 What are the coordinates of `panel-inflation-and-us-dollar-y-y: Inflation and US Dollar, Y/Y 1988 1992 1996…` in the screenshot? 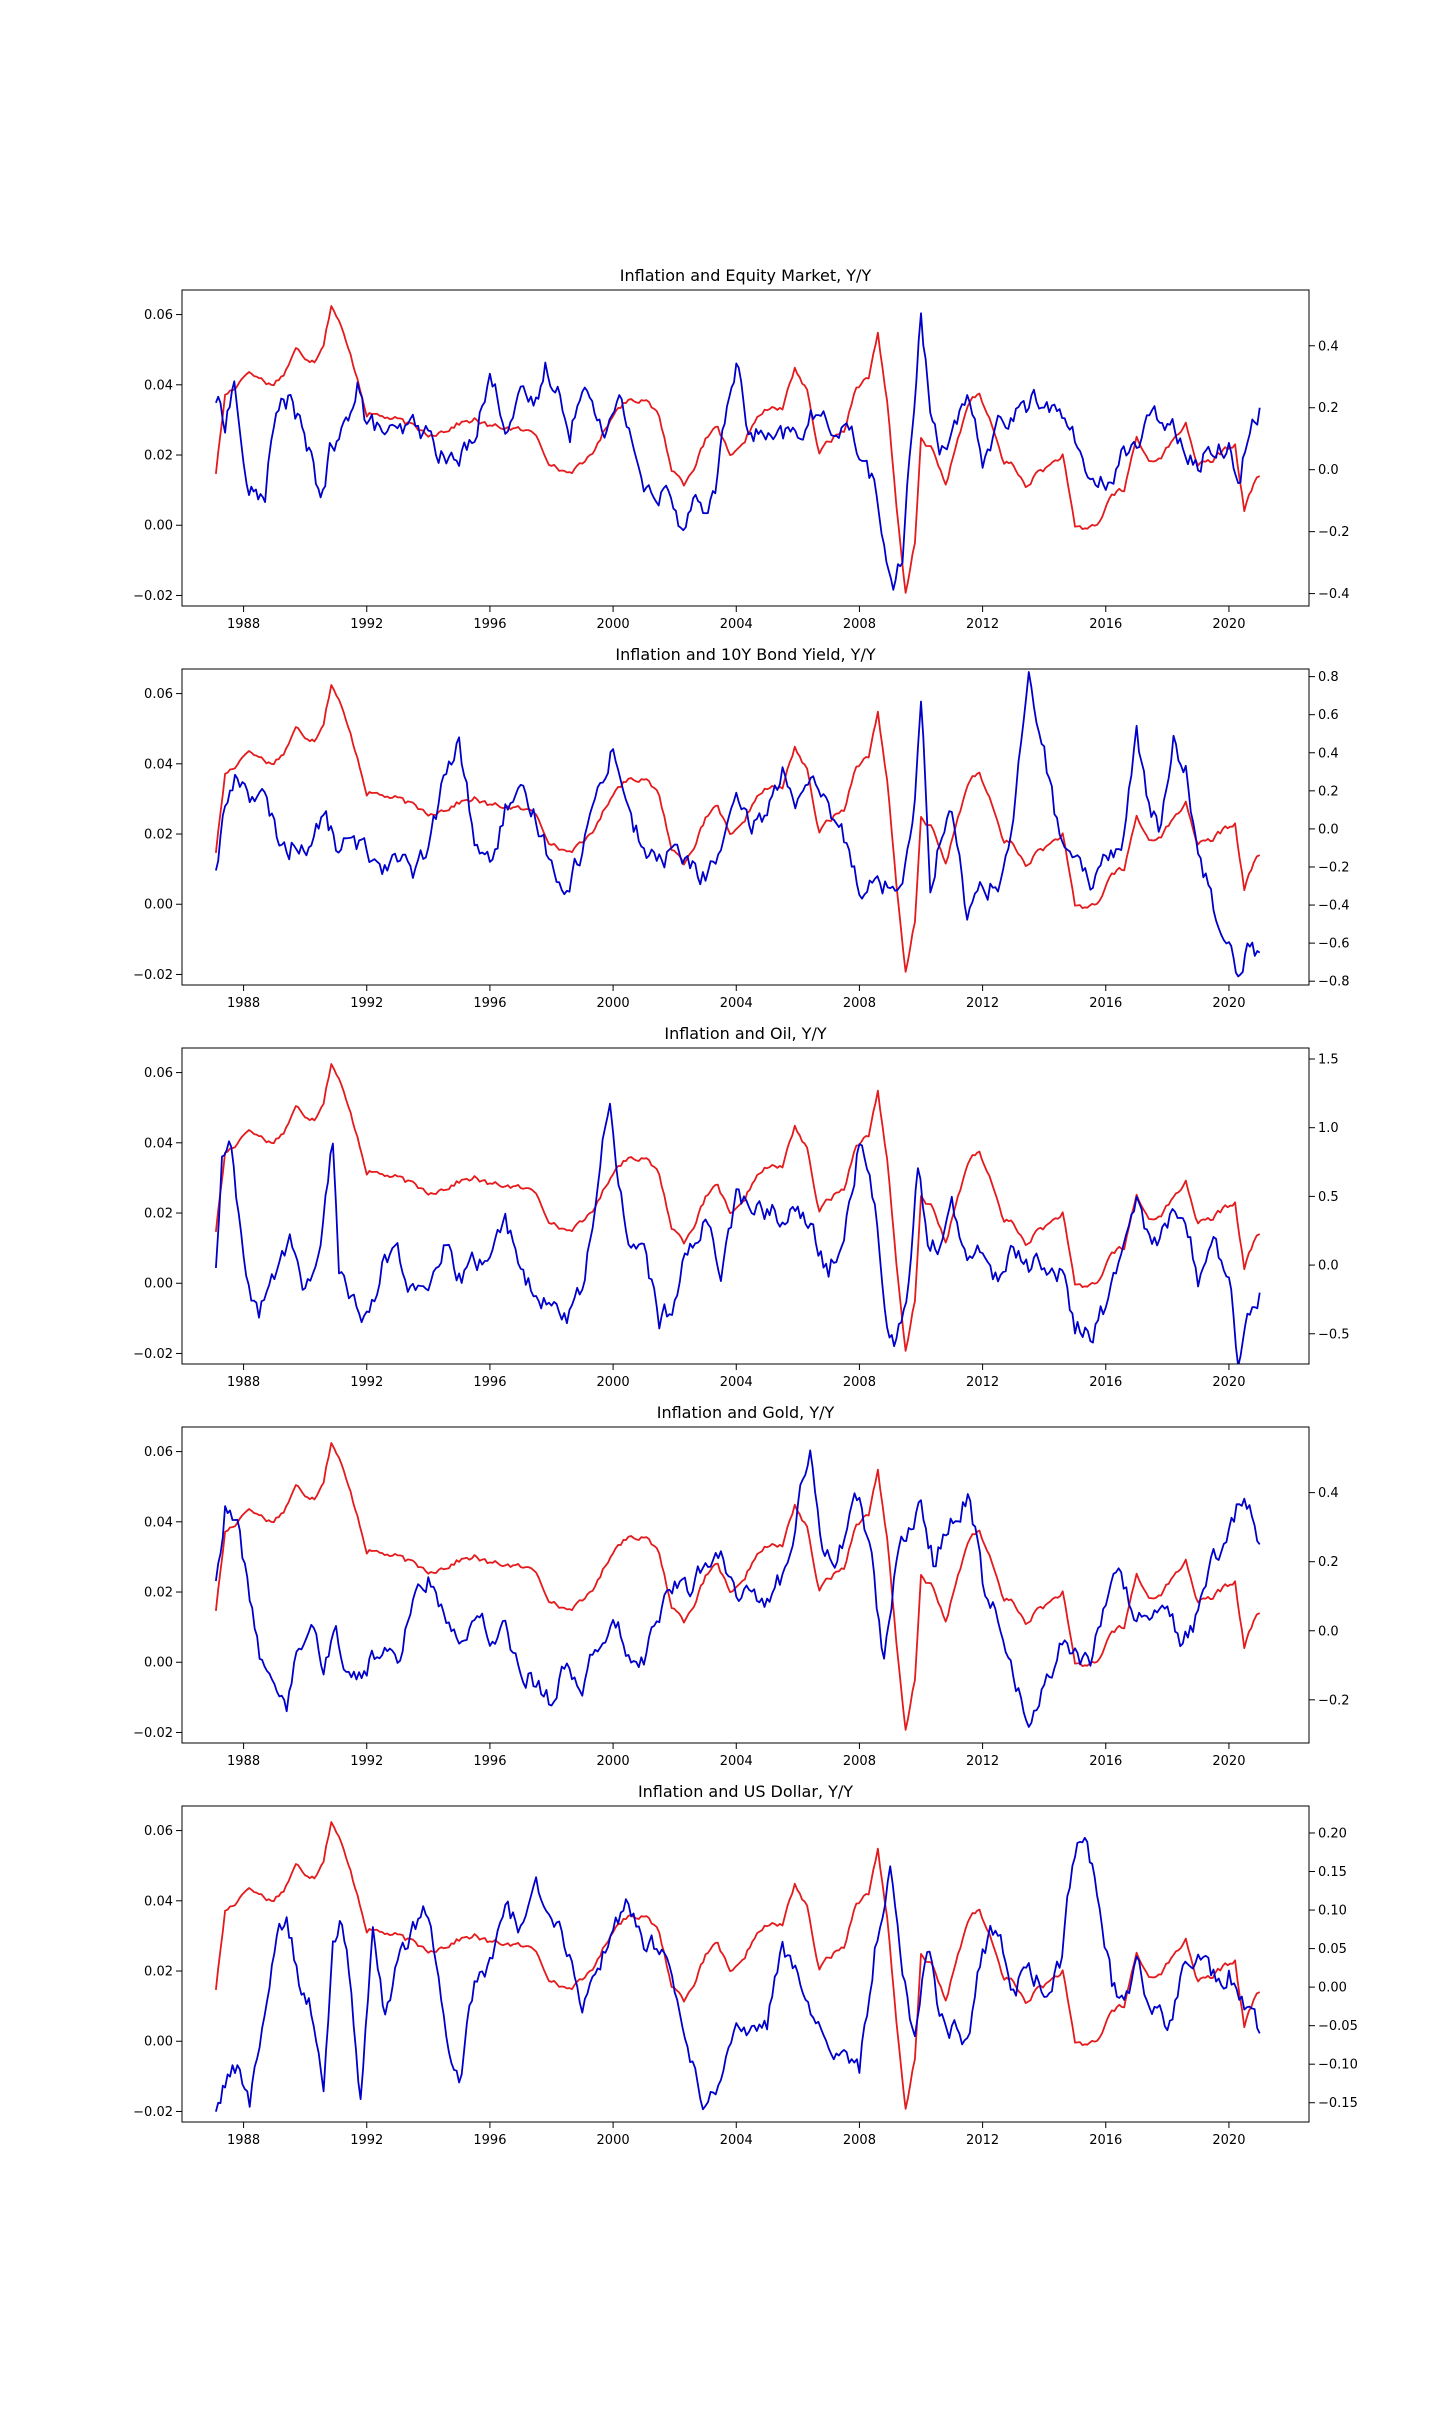 It's located at (745, 1965).